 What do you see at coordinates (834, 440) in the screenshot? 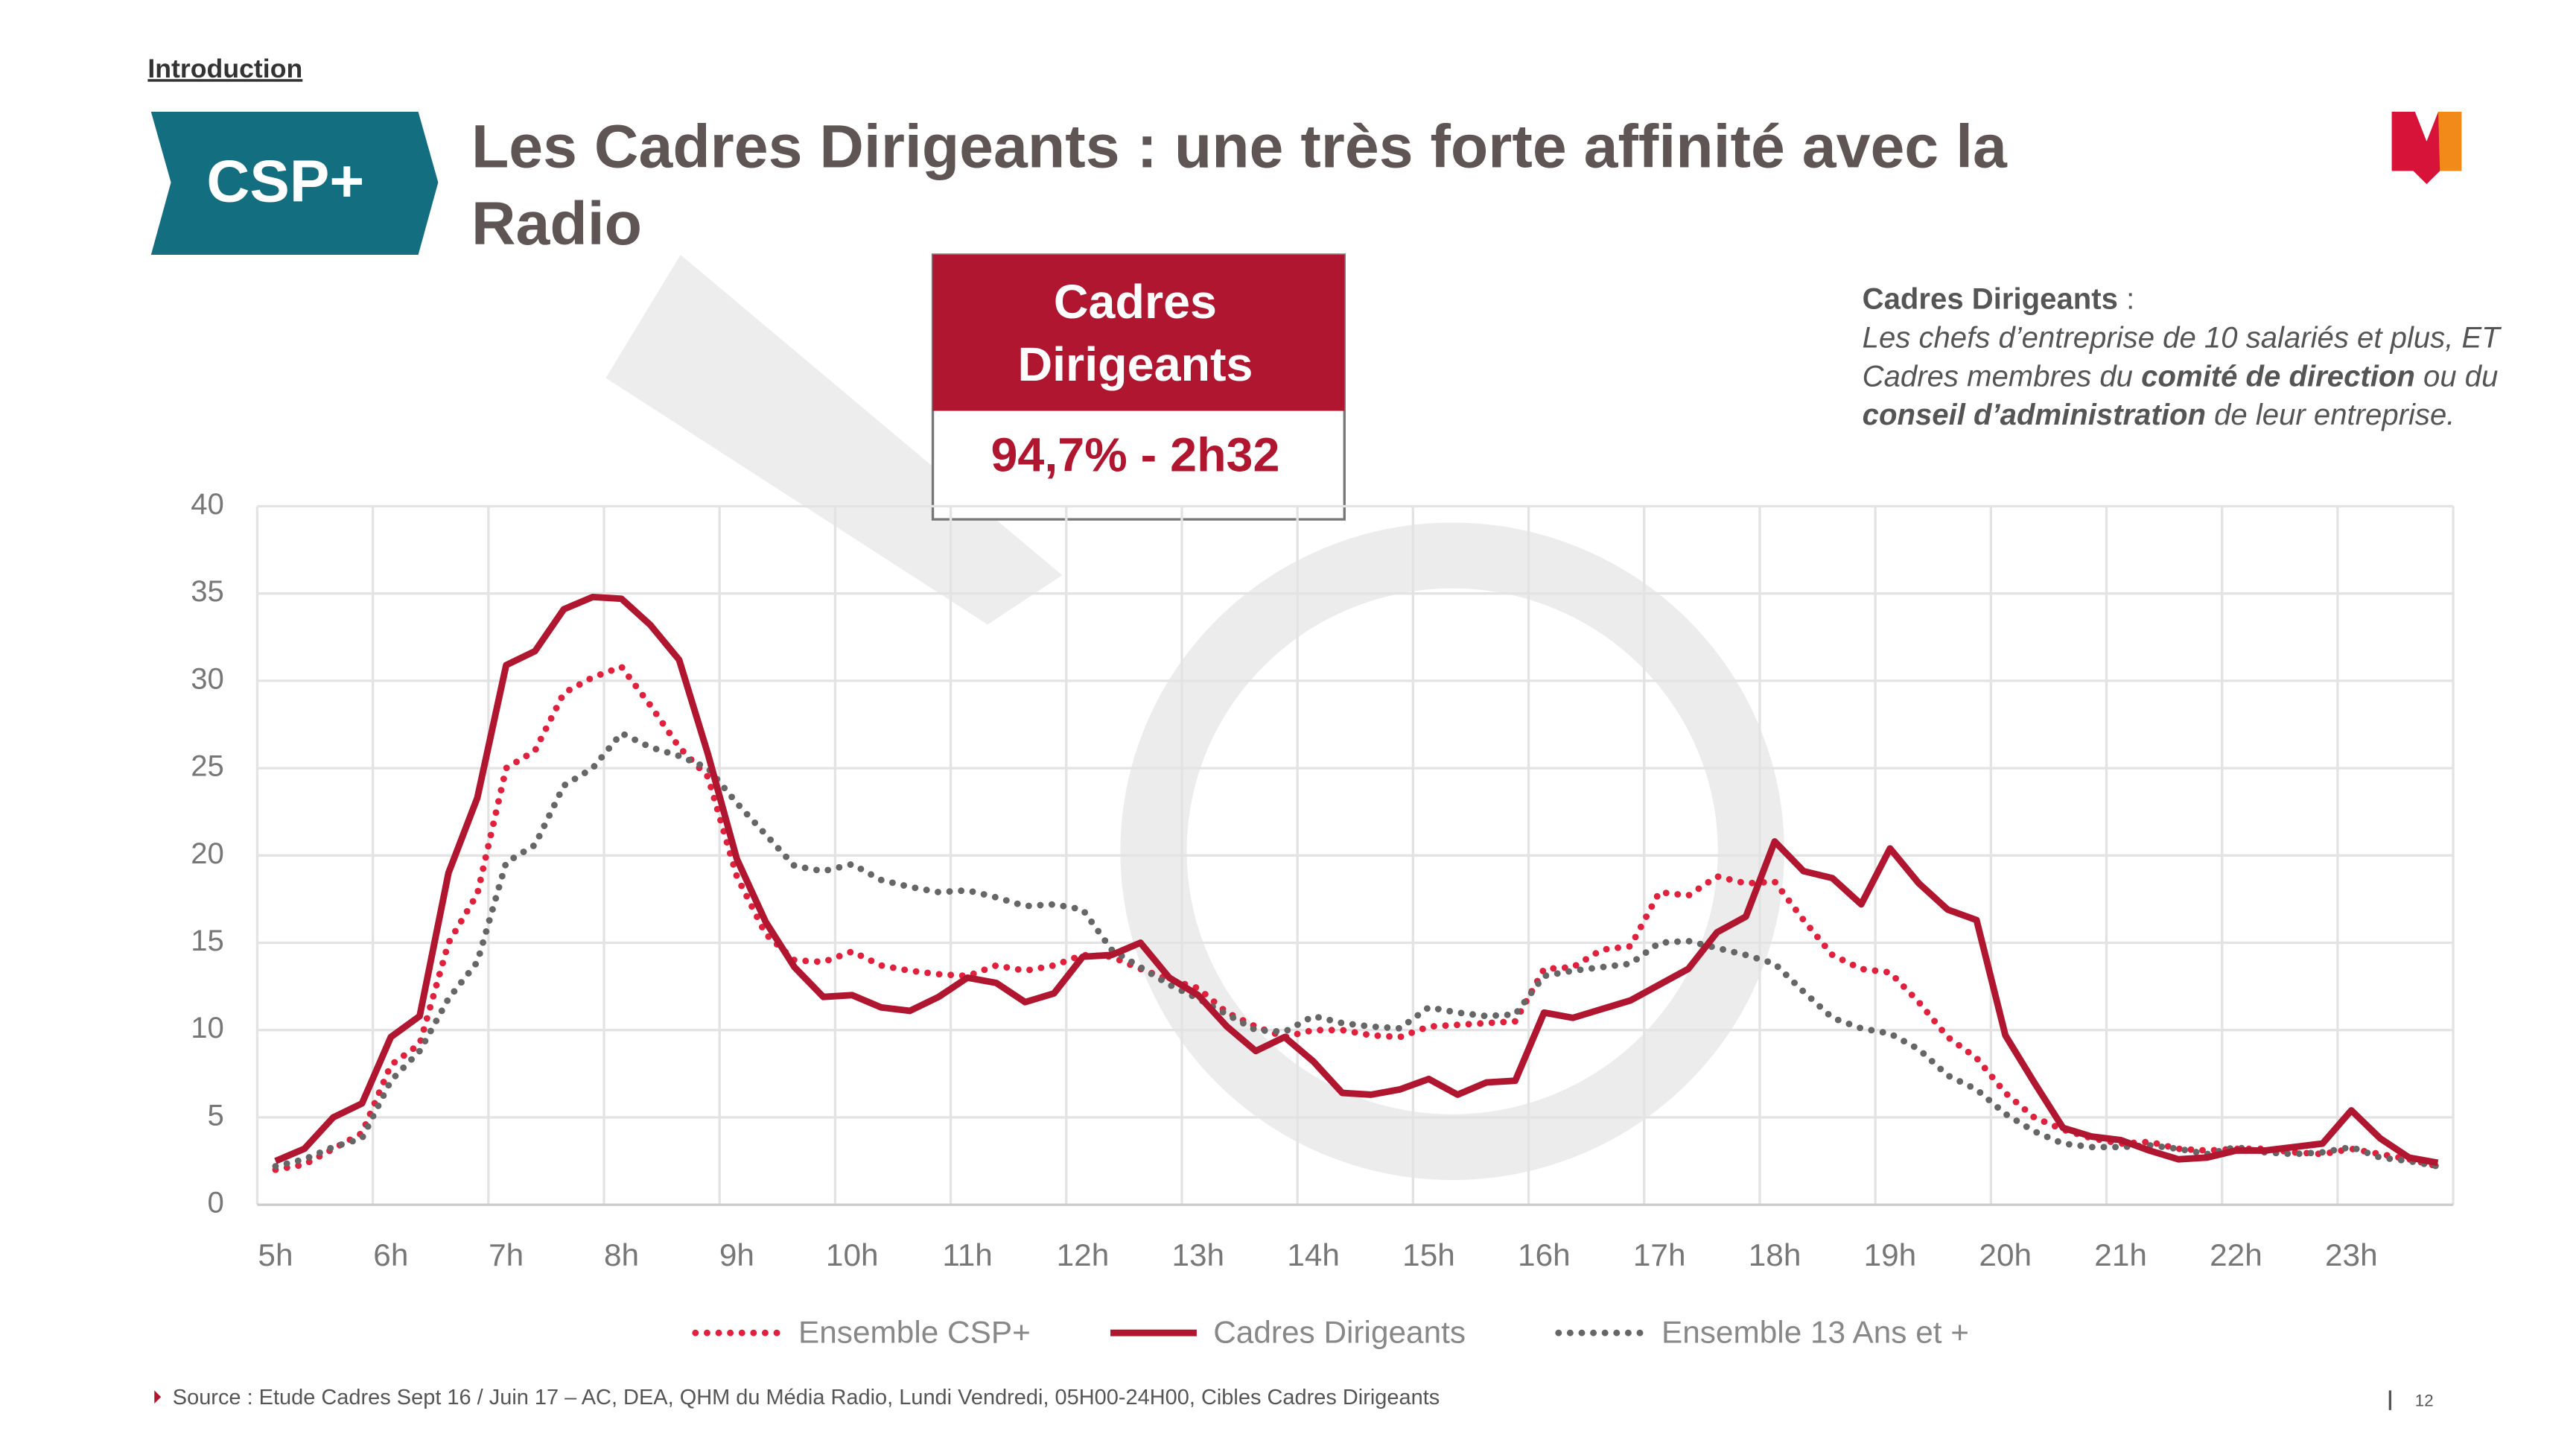
I see `watermark-handle` at bounding box center [834, 440].